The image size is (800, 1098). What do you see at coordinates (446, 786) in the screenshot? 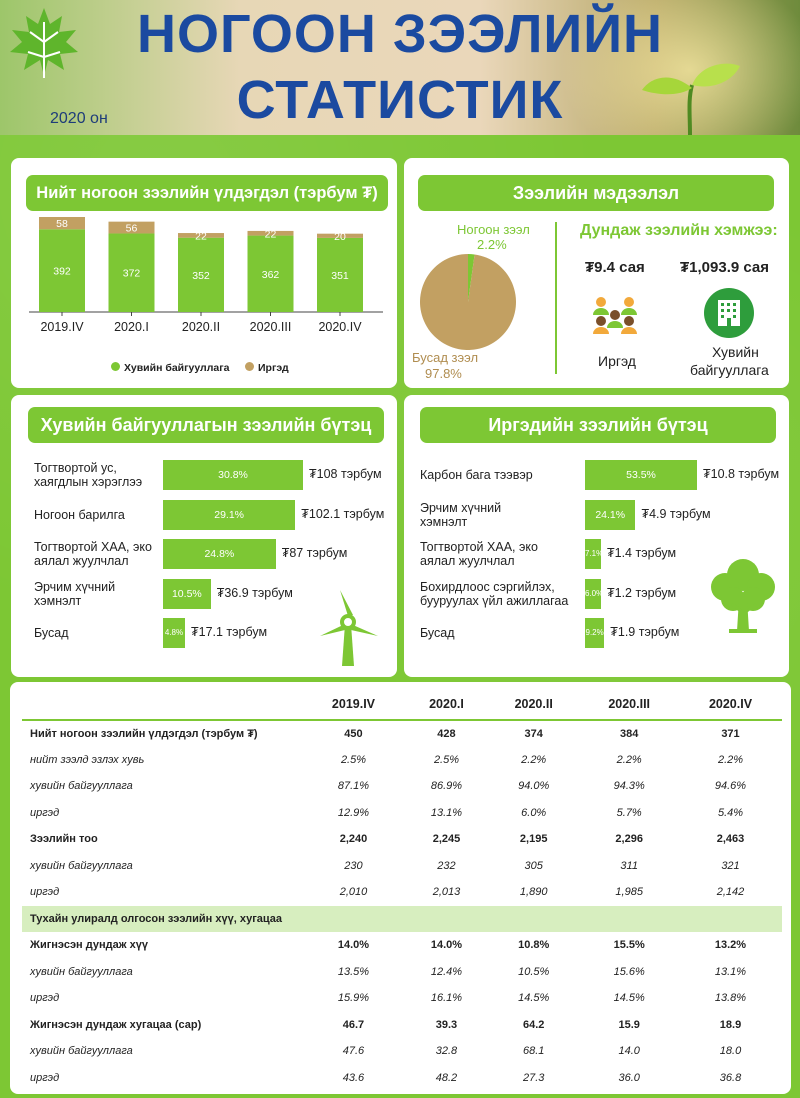
I see `table-cell: 86.9%` at bounding box center [446, 786].